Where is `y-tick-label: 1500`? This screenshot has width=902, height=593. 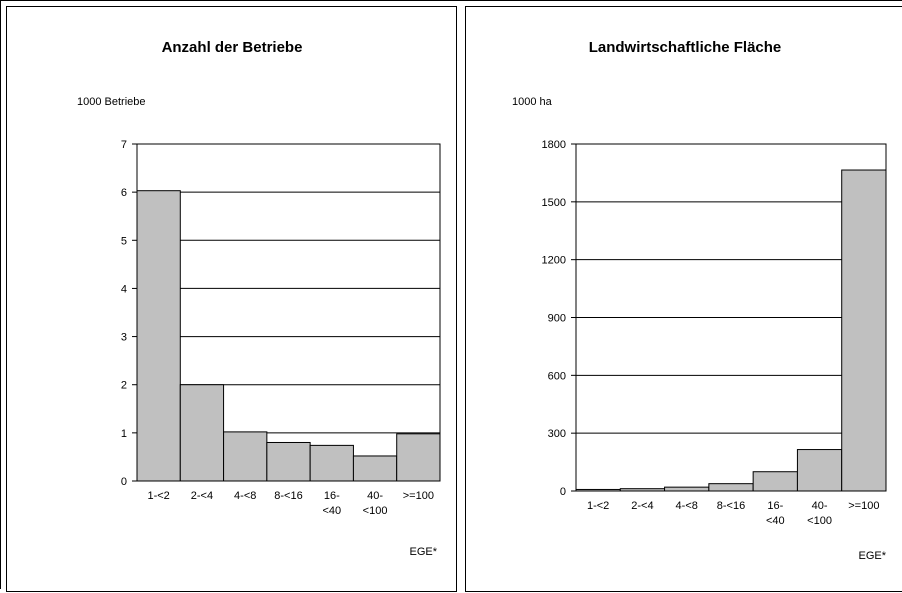
y-tick-label: 1500 is located at coordinates (554, 203).